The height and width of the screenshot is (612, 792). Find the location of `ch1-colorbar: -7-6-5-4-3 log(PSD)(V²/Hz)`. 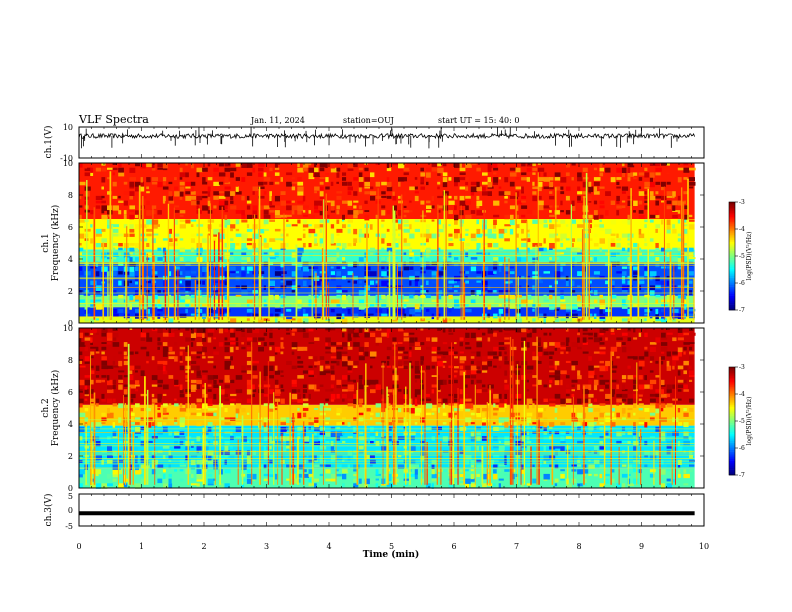

ch1-colorbar: -7-6-5-4-3 log(PSD)(V²/Hz) is located at coordinates (740, 256).